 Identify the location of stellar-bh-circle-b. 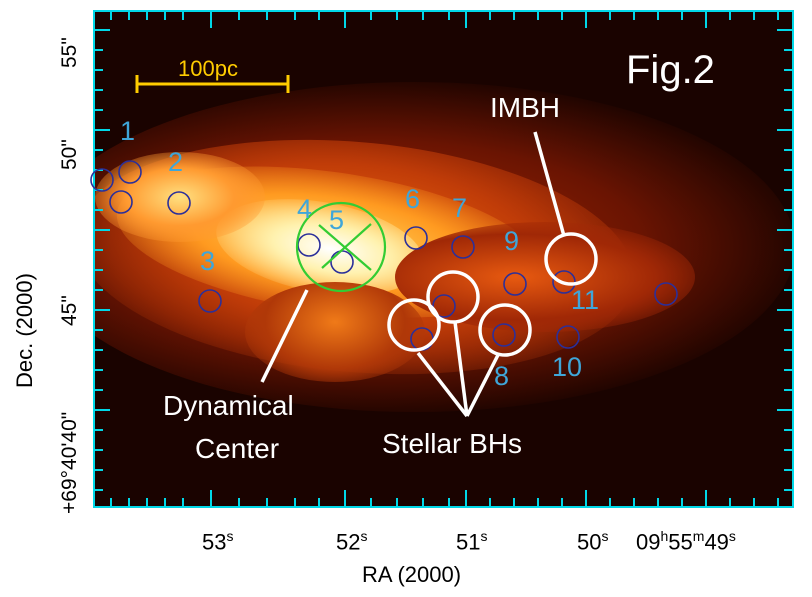
(453, 297).